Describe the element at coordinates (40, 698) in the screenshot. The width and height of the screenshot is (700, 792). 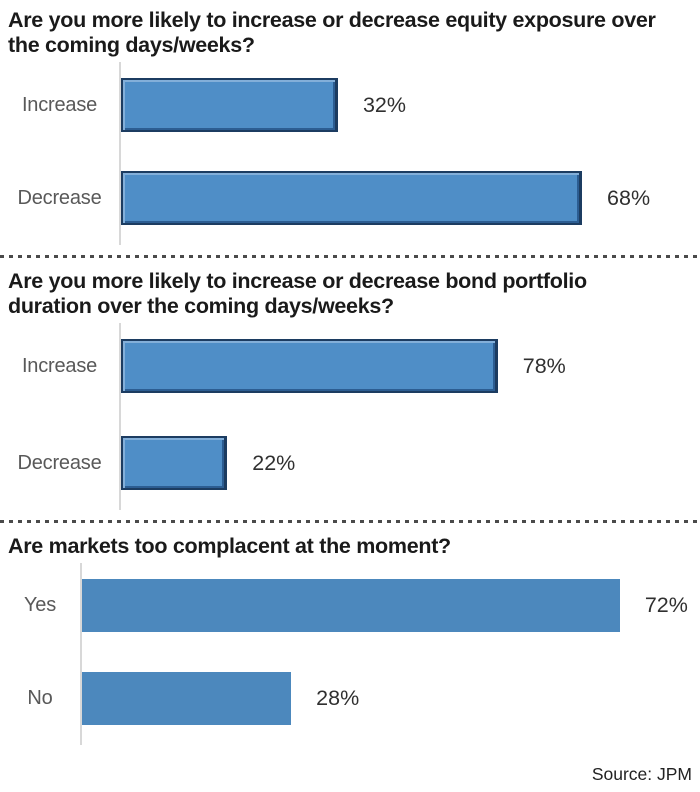
I see `category-label: No` at that location.